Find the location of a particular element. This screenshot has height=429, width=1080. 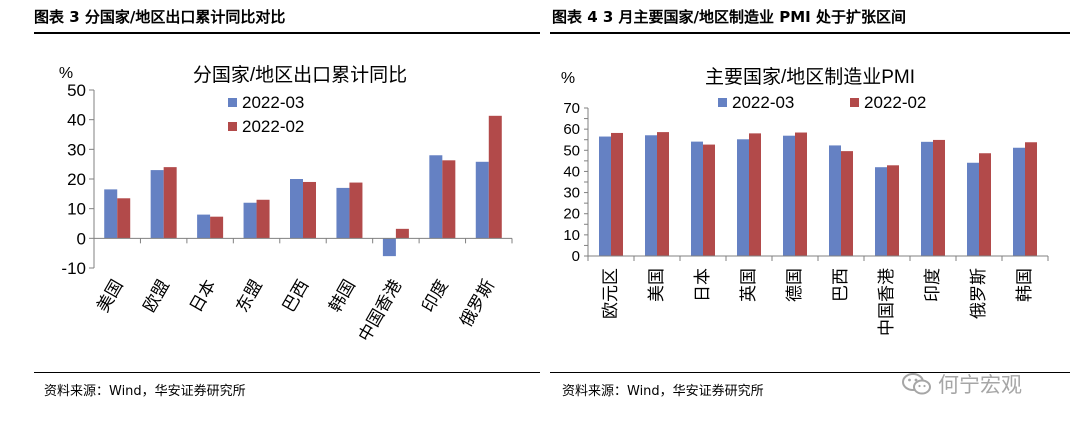

y-tick-label: 60 is located at coordinates (571, 129).